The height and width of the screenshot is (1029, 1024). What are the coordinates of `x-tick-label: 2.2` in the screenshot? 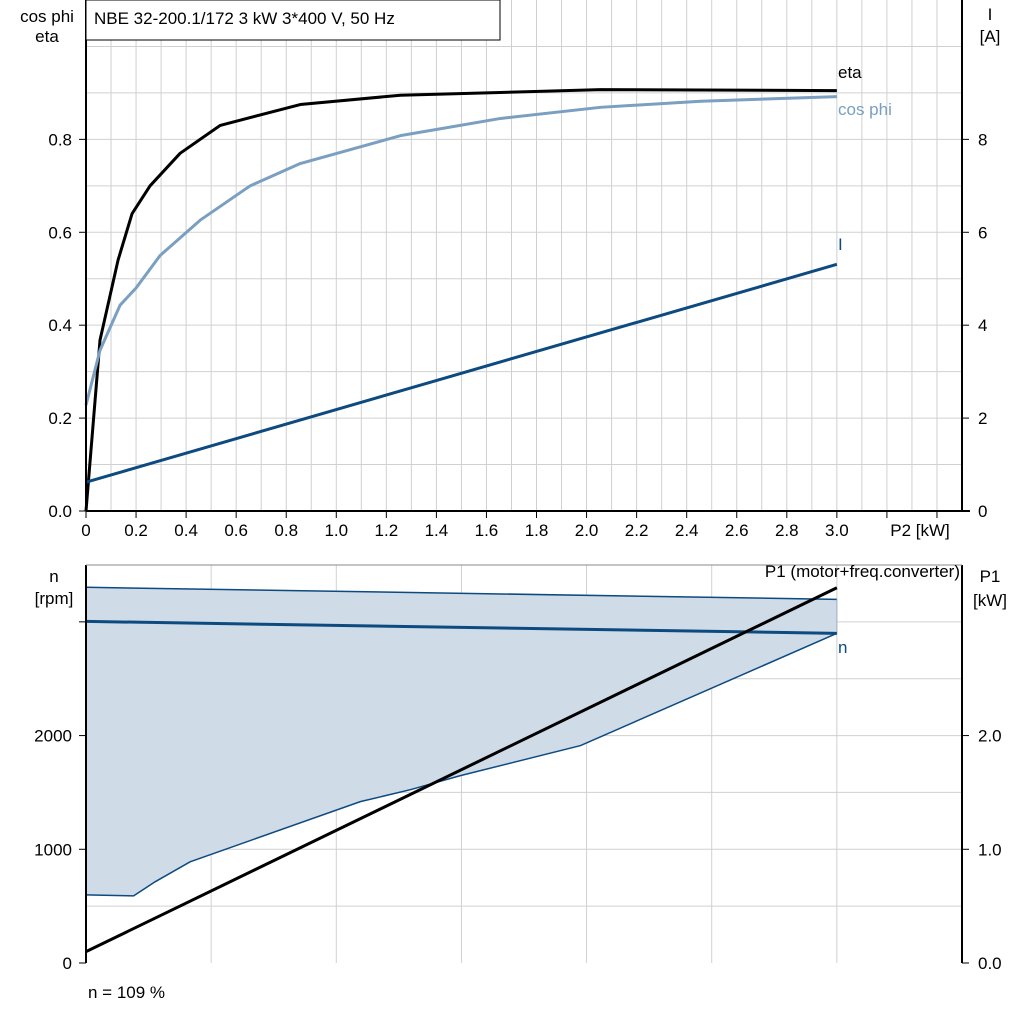 It's located at (637, 530).